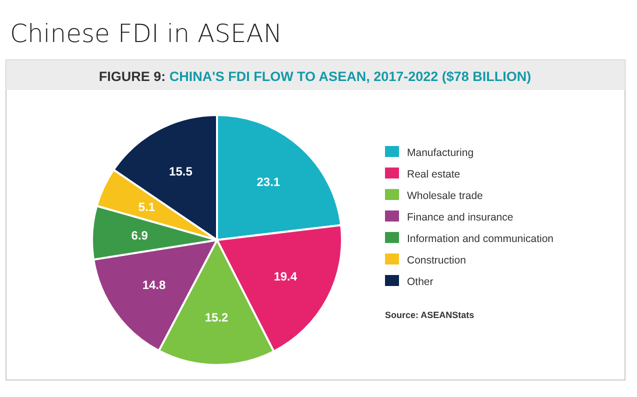 The image size is (637, 397). What do you see at coordinates (433, 174) in the screenshot?
I see `legend-label: Real estate` at bounding box center [433, 174].